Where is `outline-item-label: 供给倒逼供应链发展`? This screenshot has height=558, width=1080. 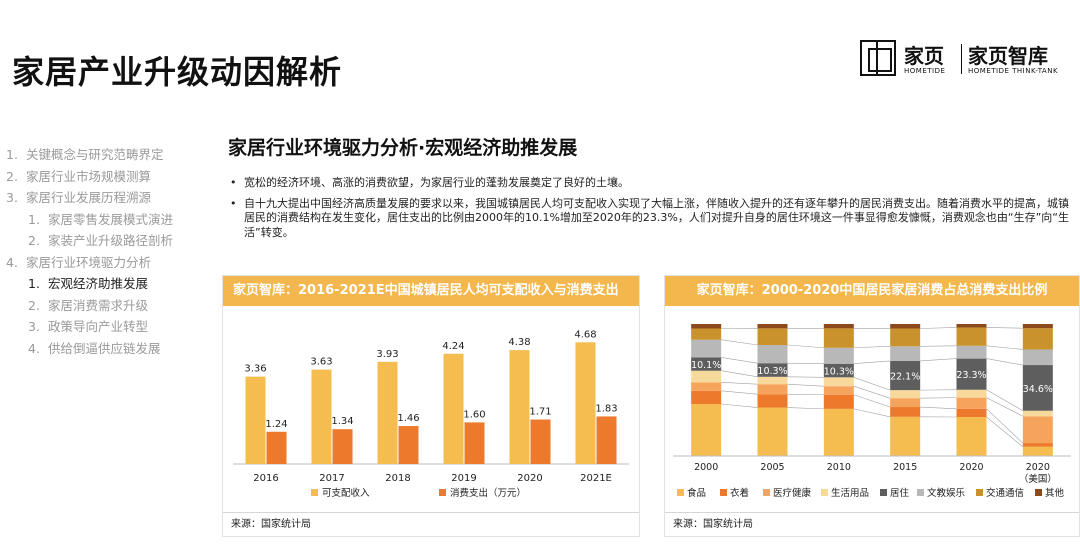
outline-item-label: 供给倒逼供应链发展 is located at coordinates (104, 348).